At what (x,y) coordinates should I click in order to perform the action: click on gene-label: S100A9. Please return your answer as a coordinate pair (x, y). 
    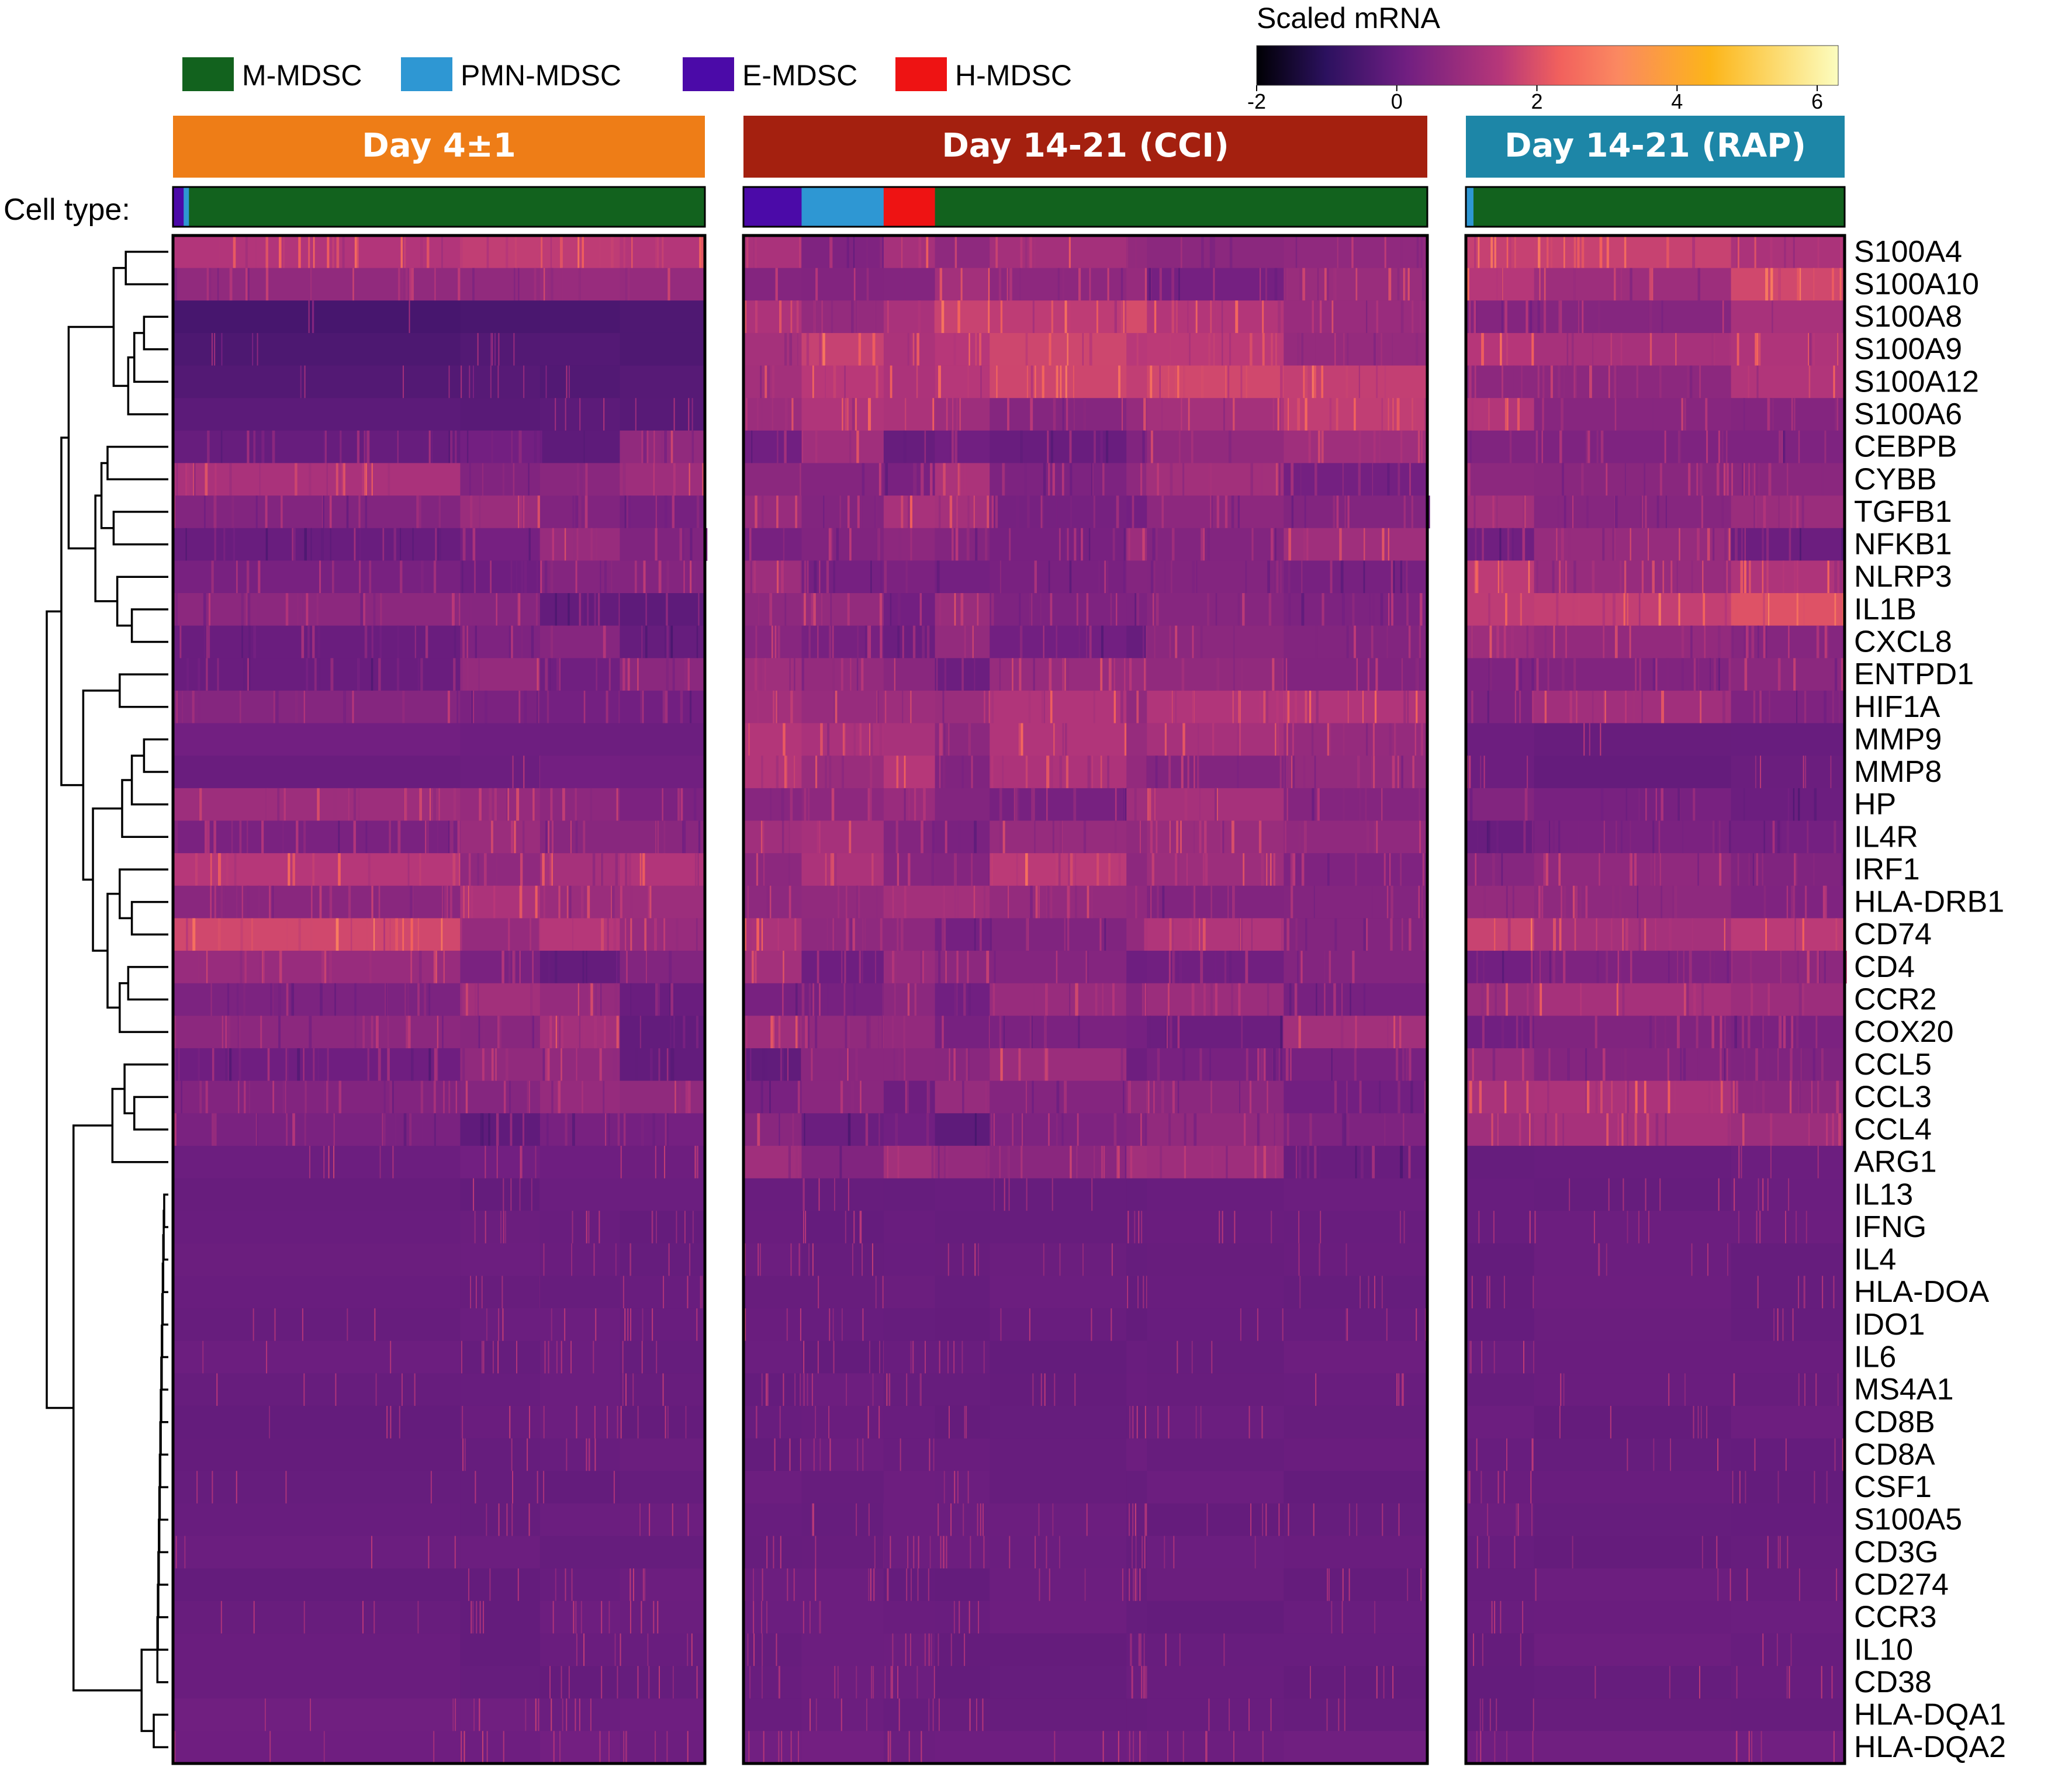
    Looking at the image, I should click on (1908, 349).